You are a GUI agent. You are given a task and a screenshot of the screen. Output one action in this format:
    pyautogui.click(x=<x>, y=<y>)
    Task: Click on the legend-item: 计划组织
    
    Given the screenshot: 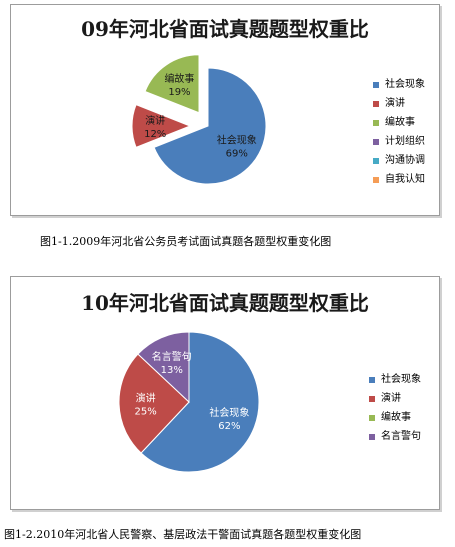 What is the action you would take?
    pyautogui.click(x=399, y=141)
    